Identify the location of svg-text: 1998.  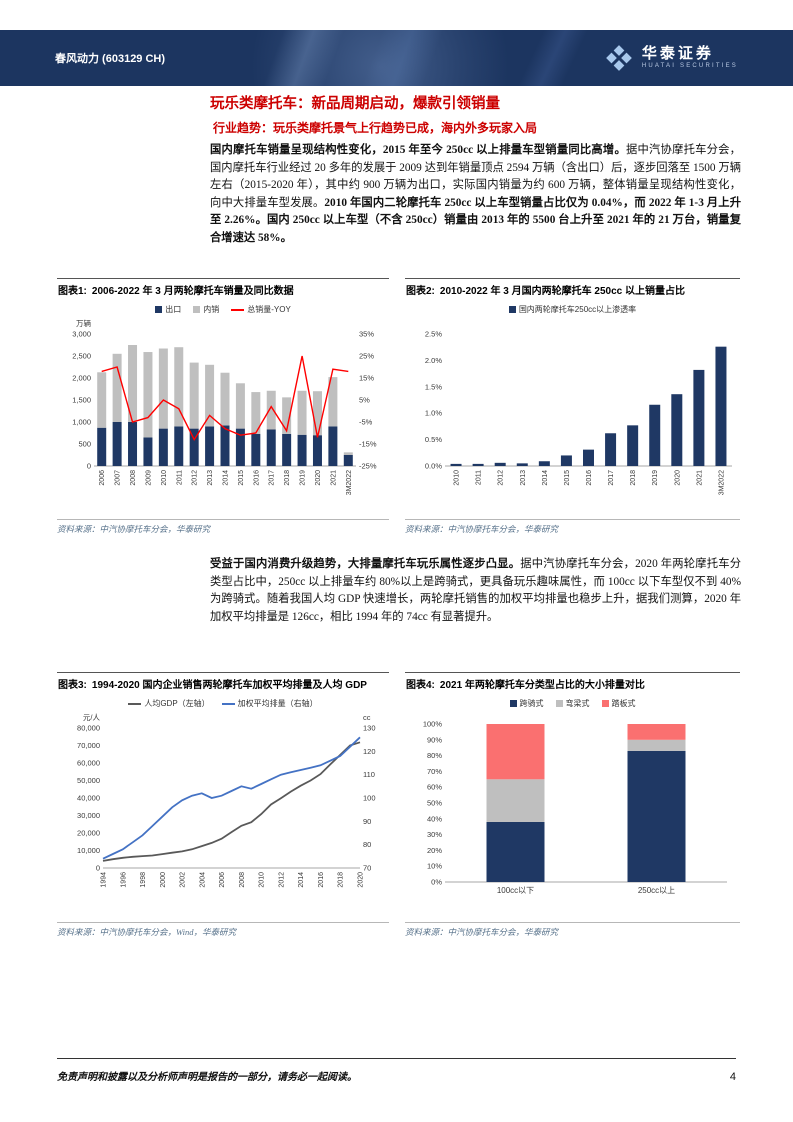
(143, 880).